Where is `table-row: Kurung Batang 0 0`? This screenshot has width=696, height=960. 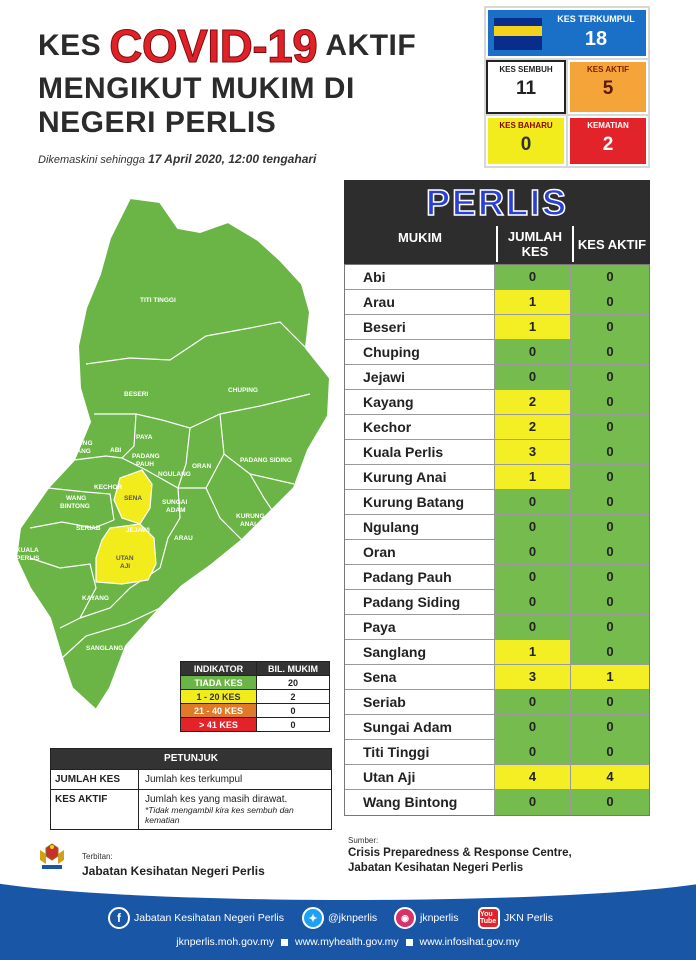
table-row: Kurung Batang 0 0 is located at coordinates (497, 502).